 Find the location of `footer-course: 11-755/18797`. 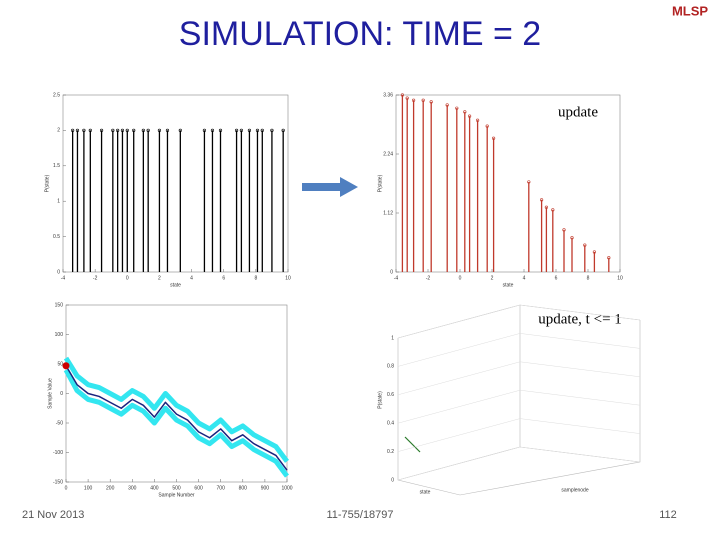

footer-course: 11-755/18797 is located at coordinates (359, 515).